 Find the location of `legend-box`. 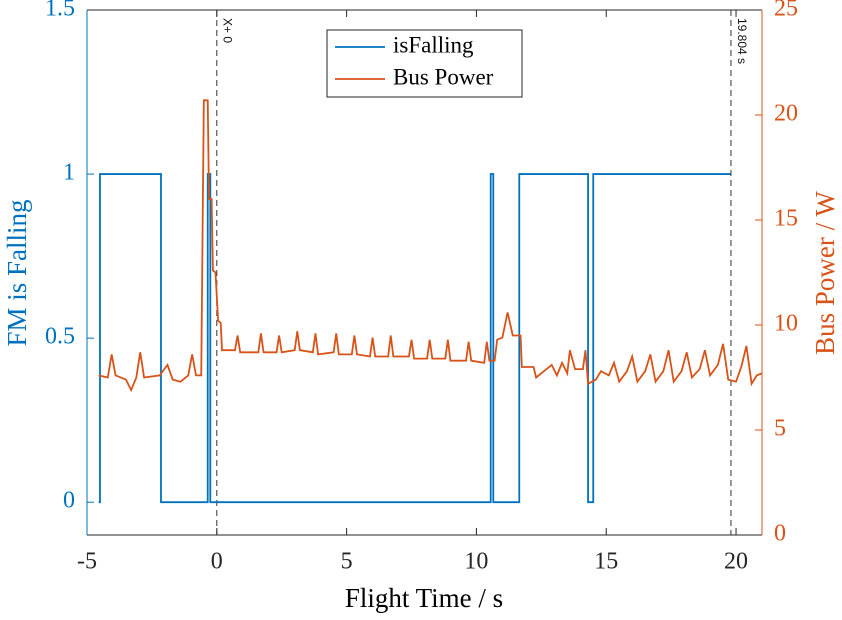

legend-box is located at coordinates (424, 63).